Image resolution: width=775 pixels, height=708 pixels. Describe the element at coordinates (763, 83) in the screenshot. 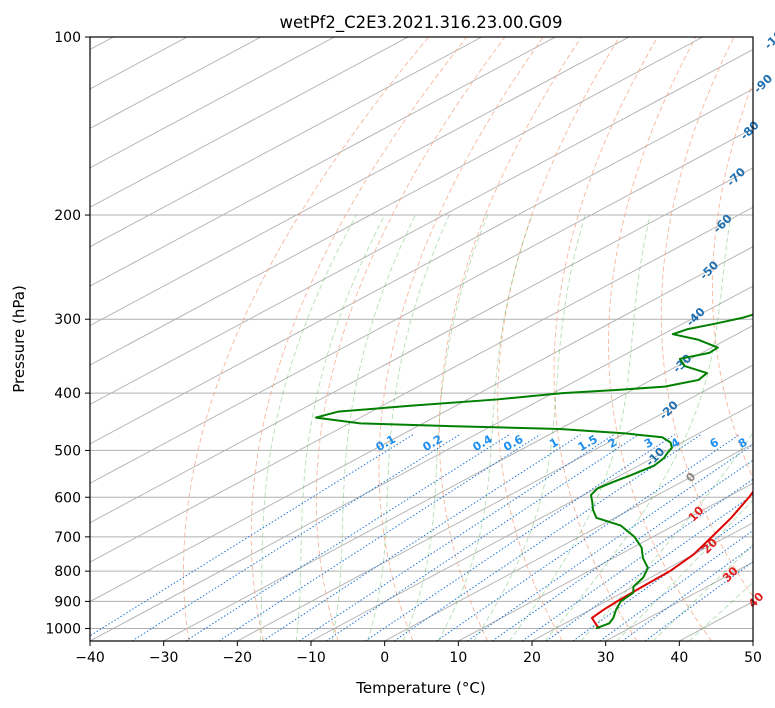

I see `isotherm-label: -90` at that location.